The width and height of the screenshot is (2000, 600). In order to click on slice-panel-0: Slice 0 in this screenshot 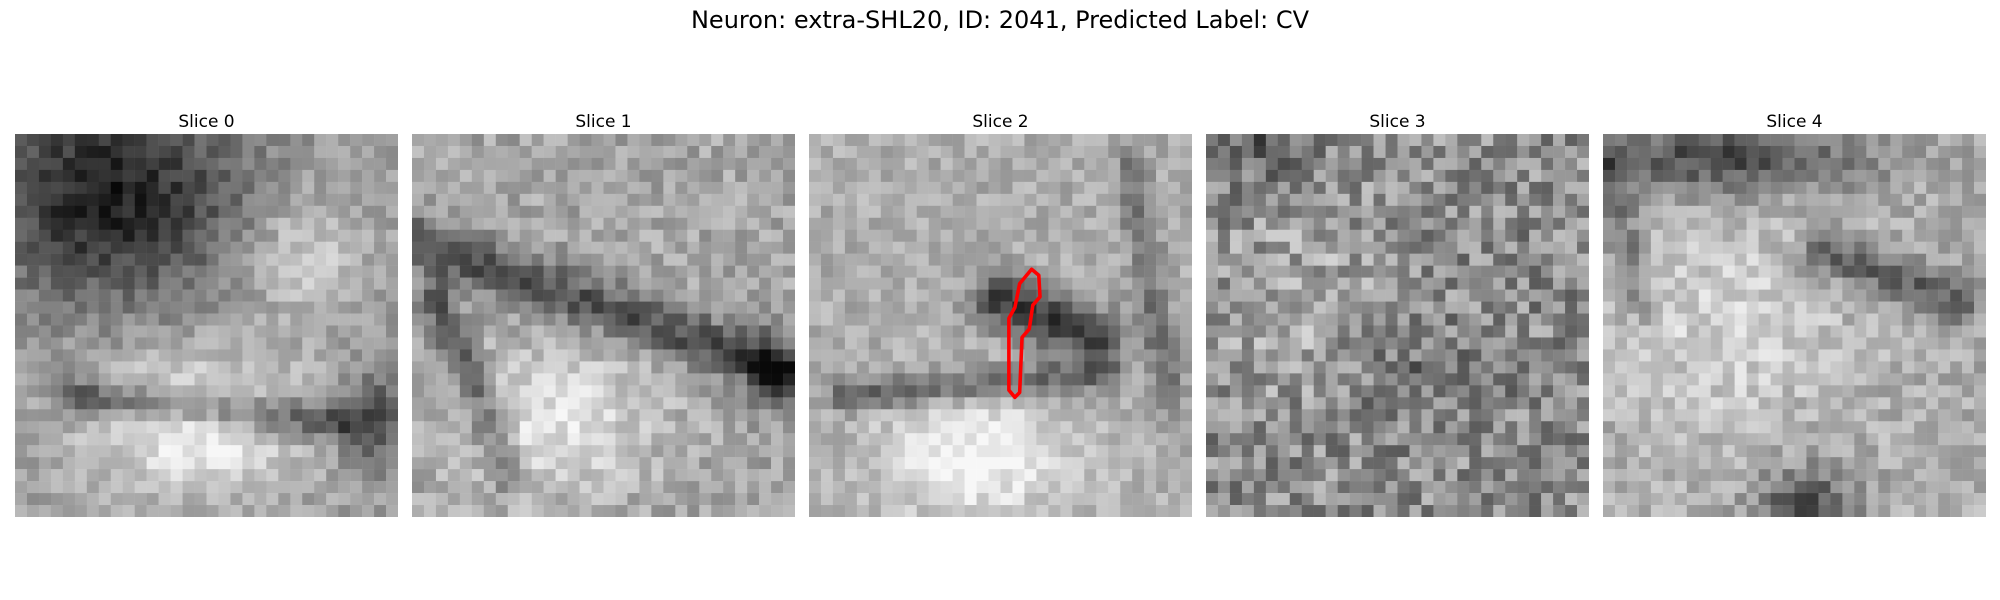, I will do `click(206, 313)`.